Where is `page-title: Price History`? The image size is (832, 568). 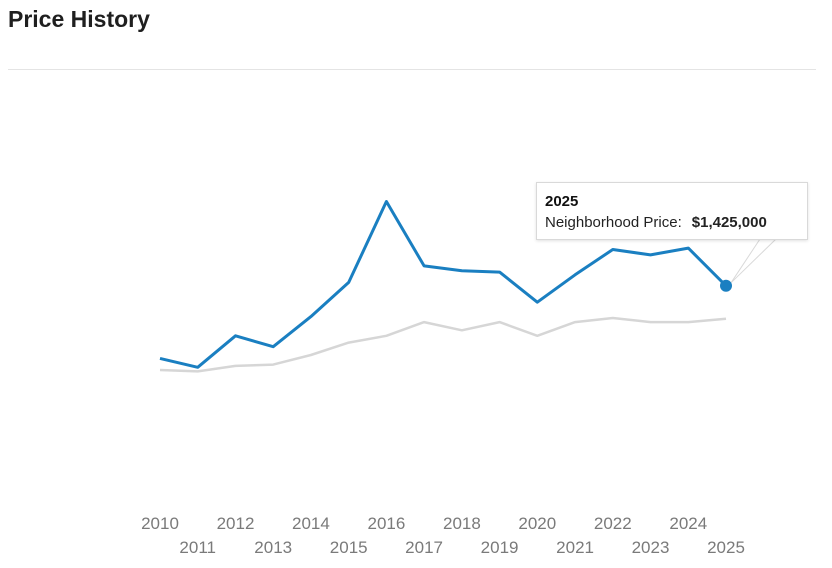
page-title: Price History is located at coordinates (79, 19).